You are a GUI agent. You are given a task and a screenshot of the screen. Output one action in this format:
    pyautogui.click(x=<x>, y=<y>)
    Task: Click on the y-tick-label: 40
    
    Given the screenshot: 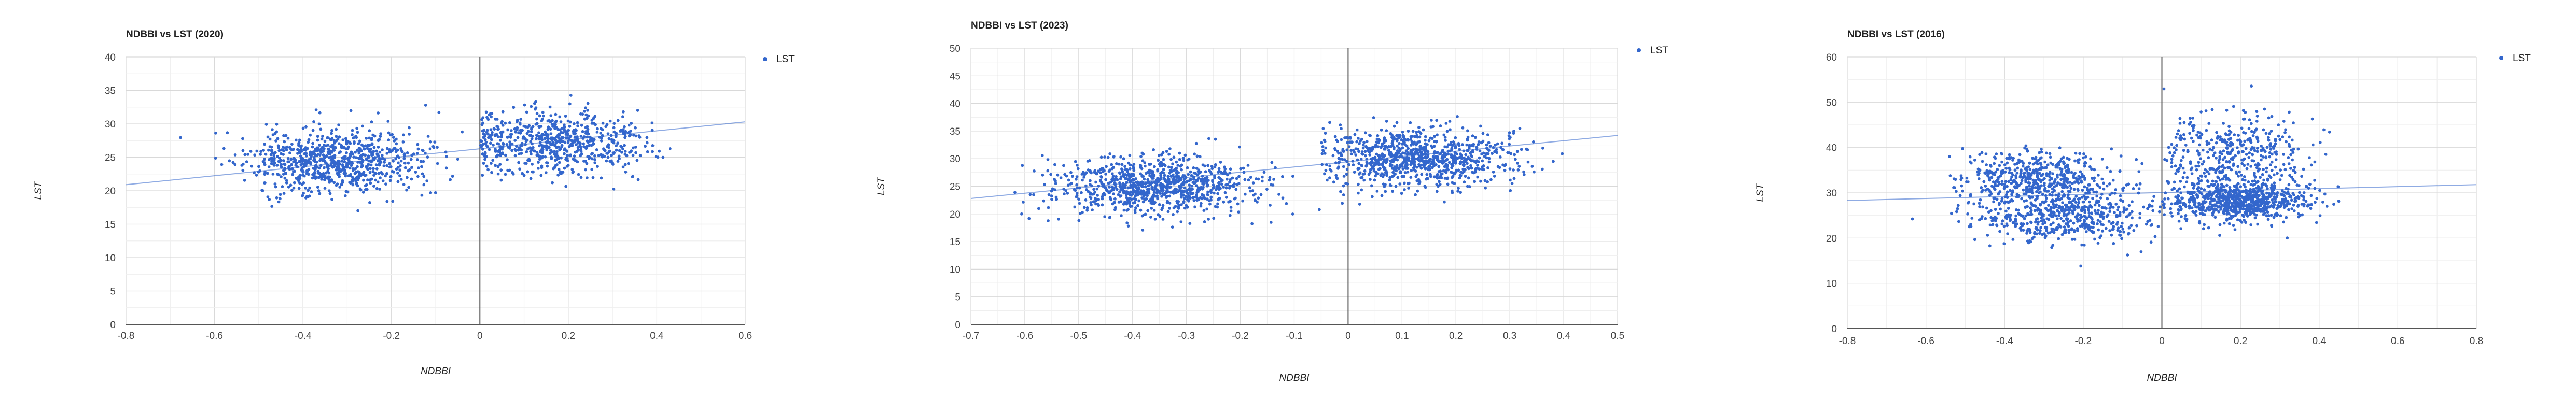 What is the action you would take?
    pyautogui.click(x=110, y=57)
    